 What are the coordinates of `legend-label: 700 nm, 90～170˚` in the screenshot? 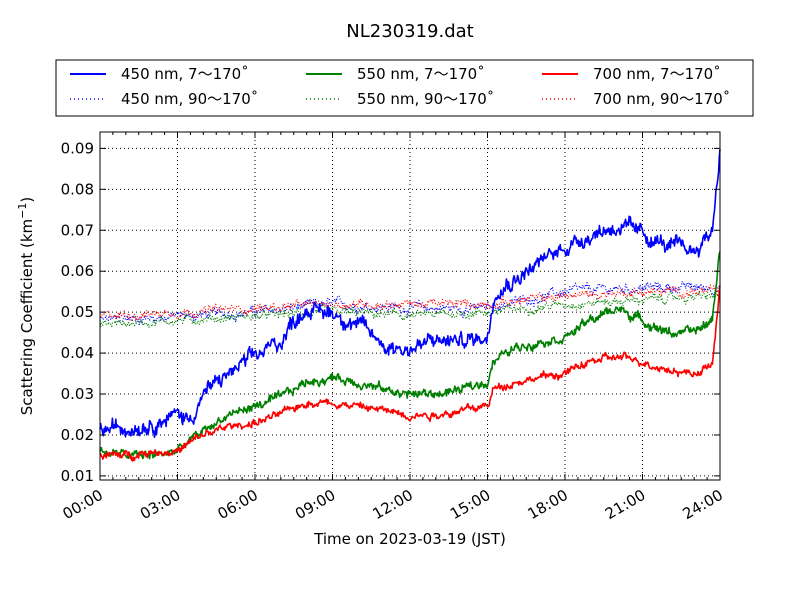 It's located at (661, 99).